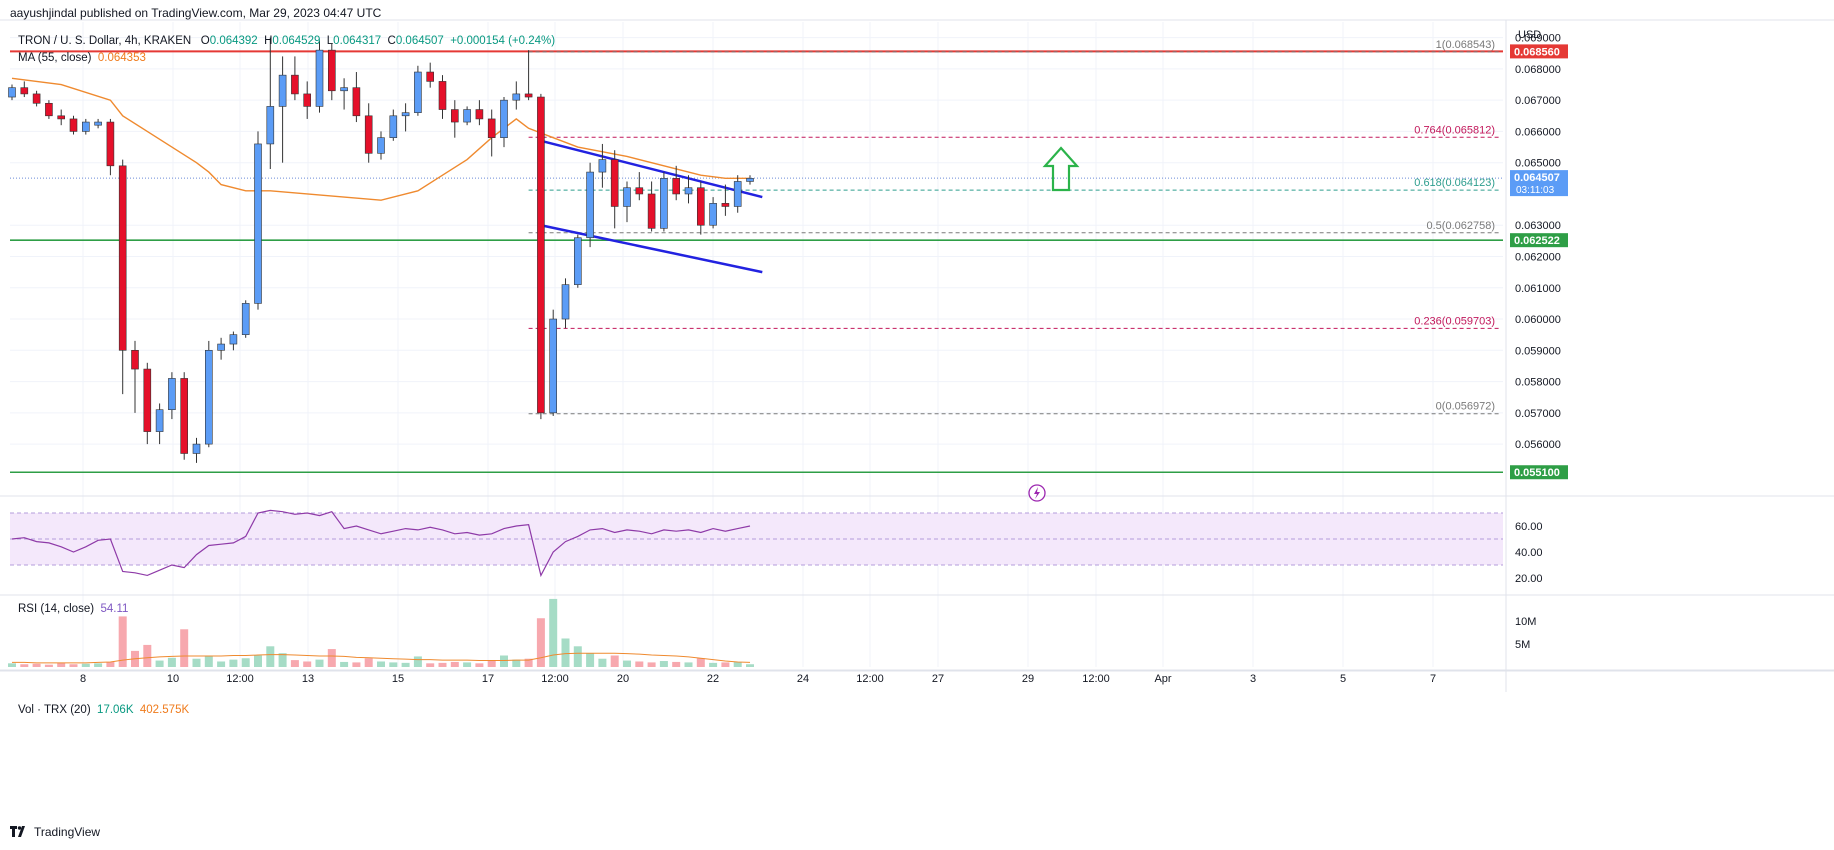  What do you see at coordinates (1454, 130) in the screenshot?
I see `fib-level-label: 0.764(0.065812)` at bounding box center [1454, 130].